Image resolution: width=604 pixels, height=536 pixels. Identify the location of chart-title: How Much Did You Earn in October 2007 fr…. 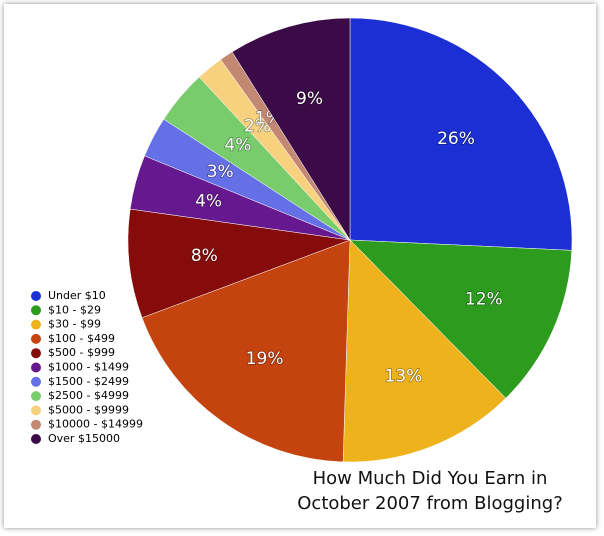
(430, 491).